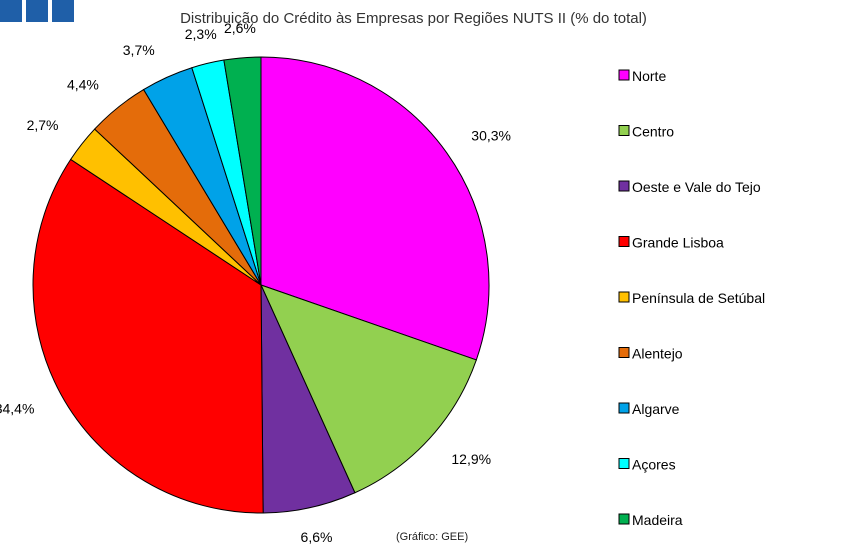 The height and width of the screenshot is (553, 851). I want to click on legend-label-norte: Norte, so click(649, 76).